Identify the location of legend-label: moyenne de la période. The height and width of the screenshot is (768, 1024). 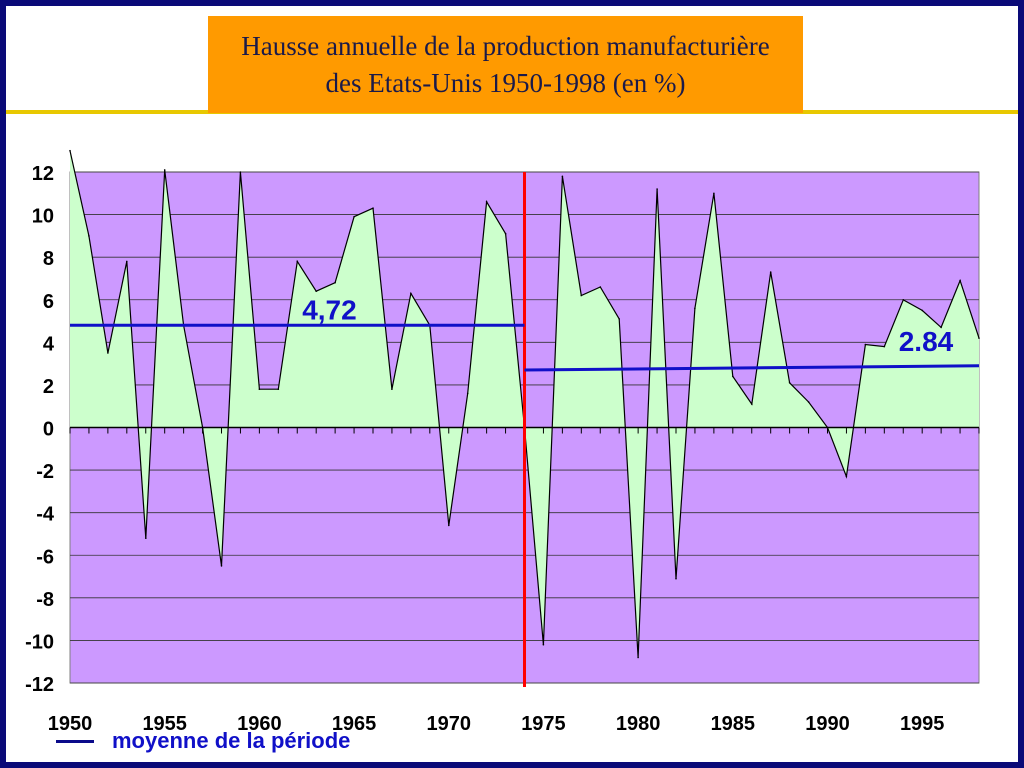
(231, 740).